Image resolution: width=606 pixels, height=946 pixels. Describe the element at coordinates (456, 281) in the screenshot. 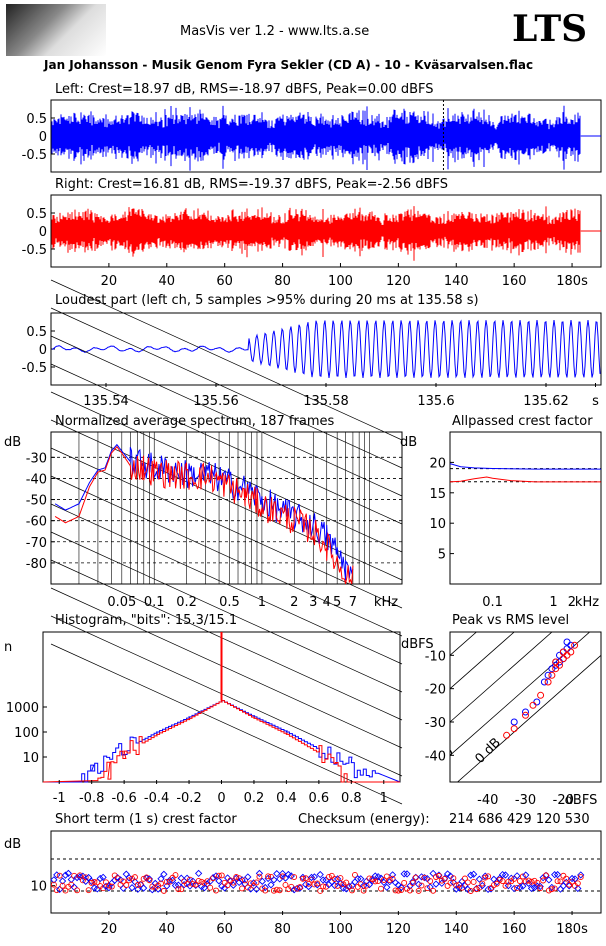

I see `waveform-xtick-6: 140` at that location.